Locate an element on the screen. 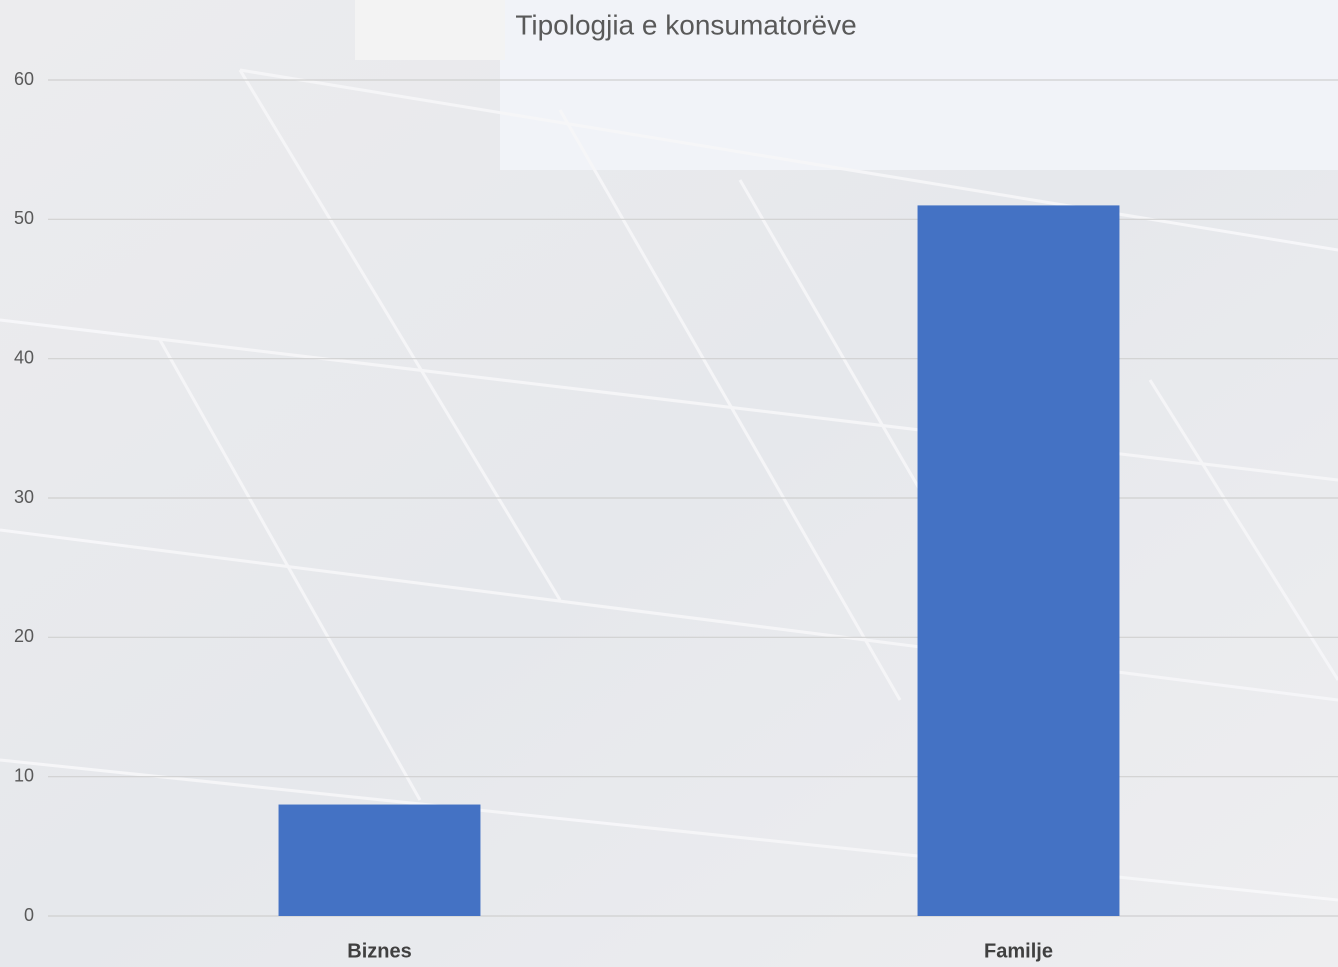 This screenshot has height=967, width=1338. y-tick-label: 60 is located at coordinates (24, 79).